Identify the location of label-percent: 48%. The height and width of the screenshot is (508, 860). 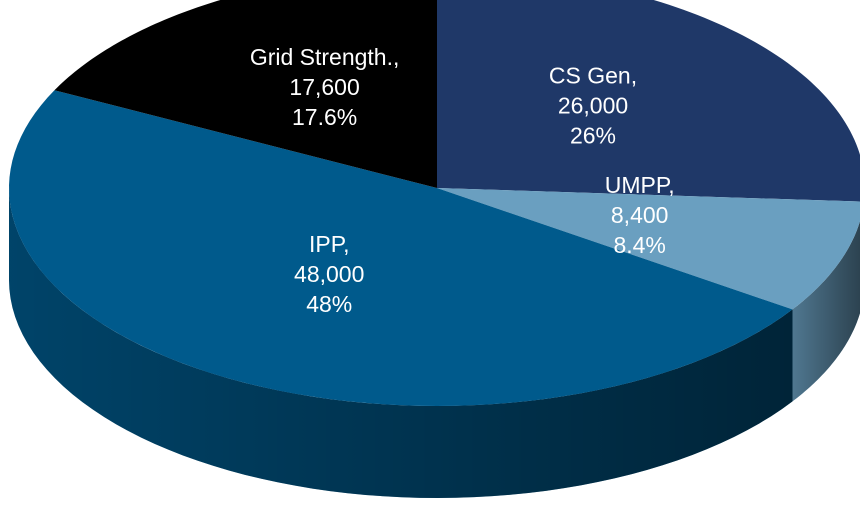
(329, 304).